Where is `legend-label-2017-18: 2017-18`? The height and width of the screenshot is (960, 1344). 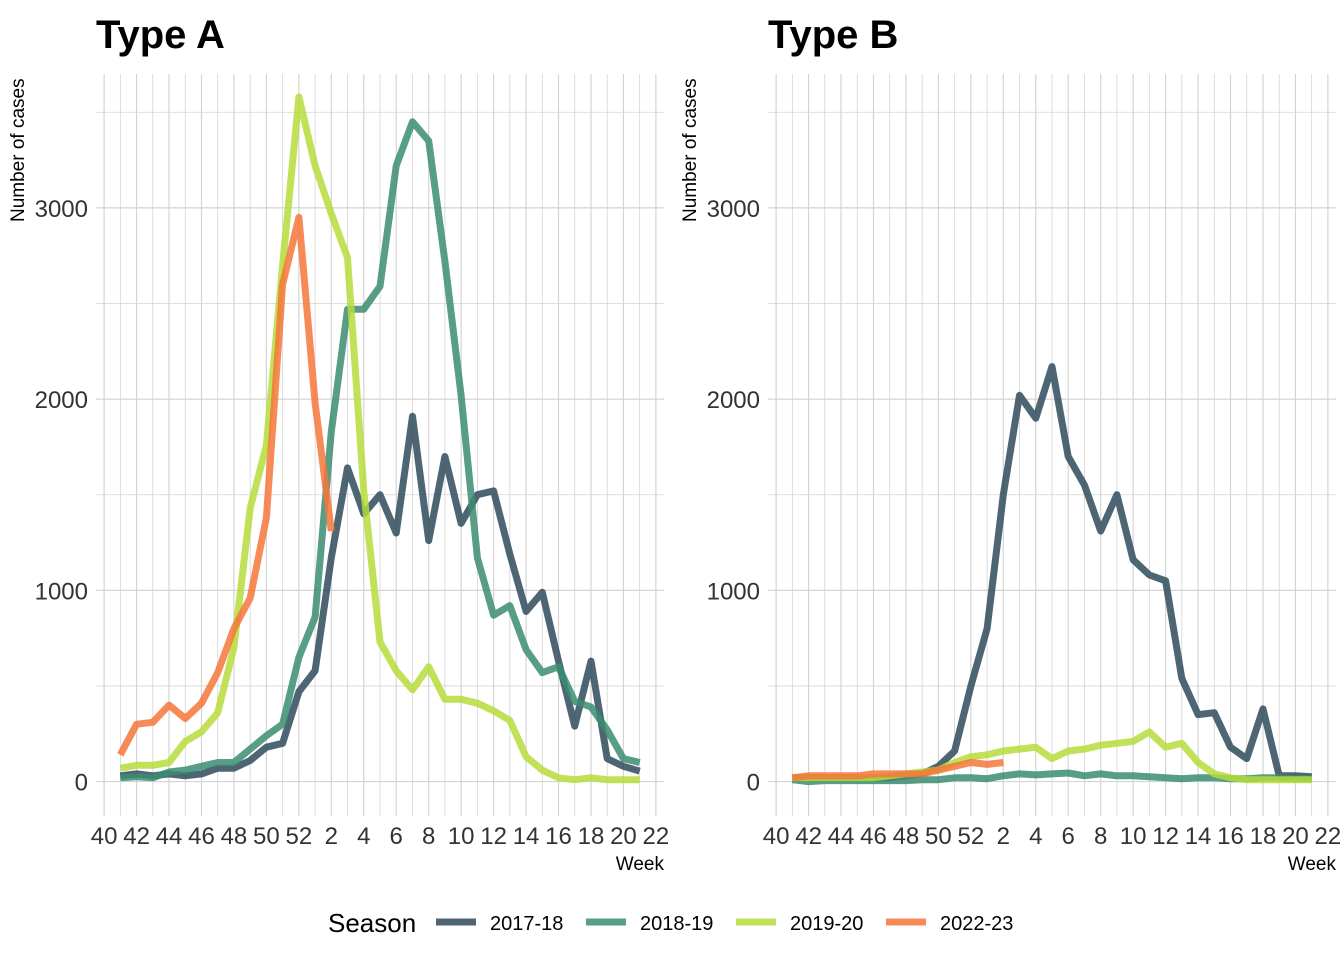 legend-label-2017-18: 2017-18 is located at coordinates (526, 924).